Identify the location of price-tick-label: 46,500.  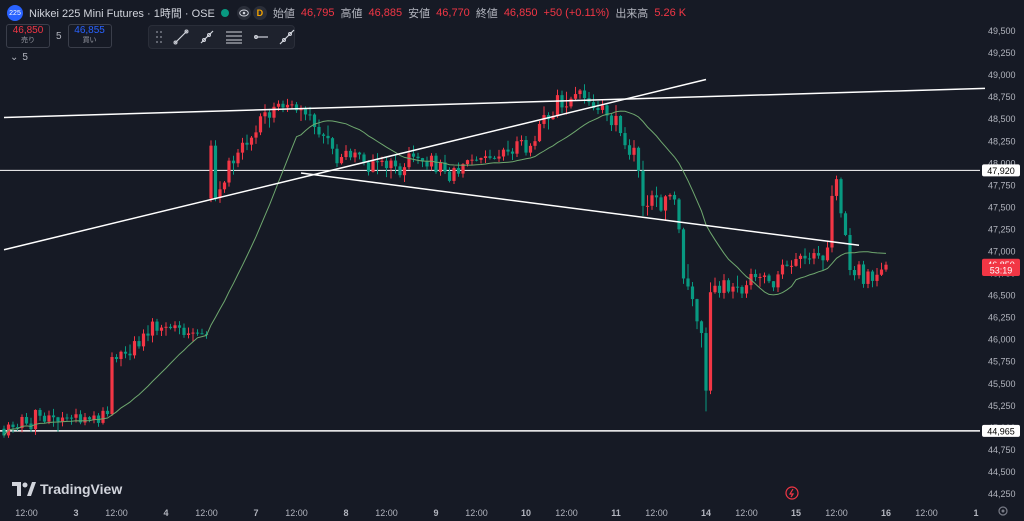
(1002, 296).